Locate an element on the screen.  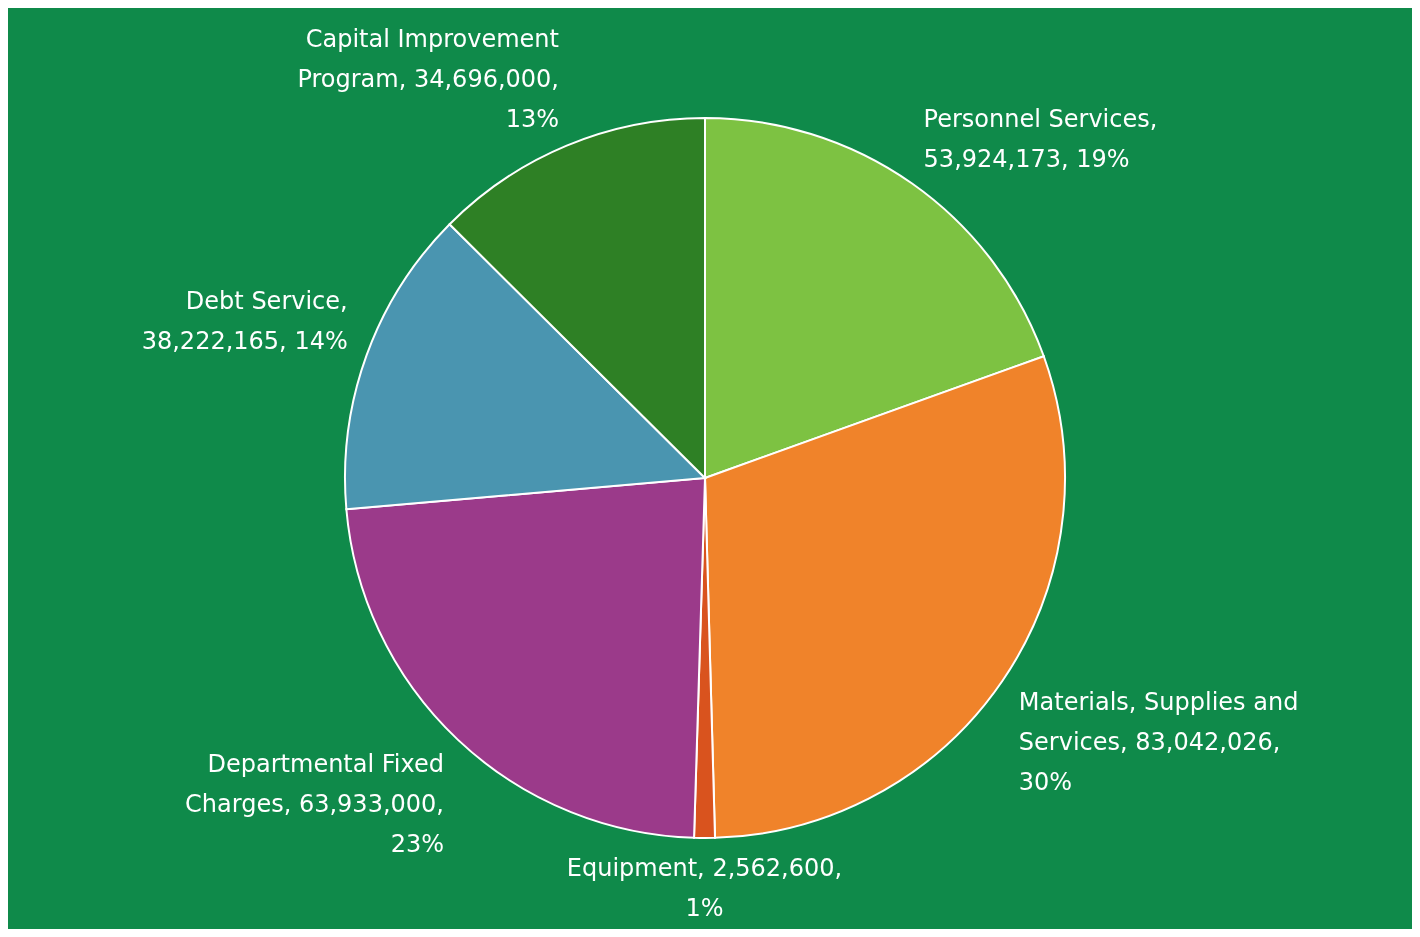
slice-label: Personnel Services, 53,924,173, 19% is located at coordinates (1040, 139).